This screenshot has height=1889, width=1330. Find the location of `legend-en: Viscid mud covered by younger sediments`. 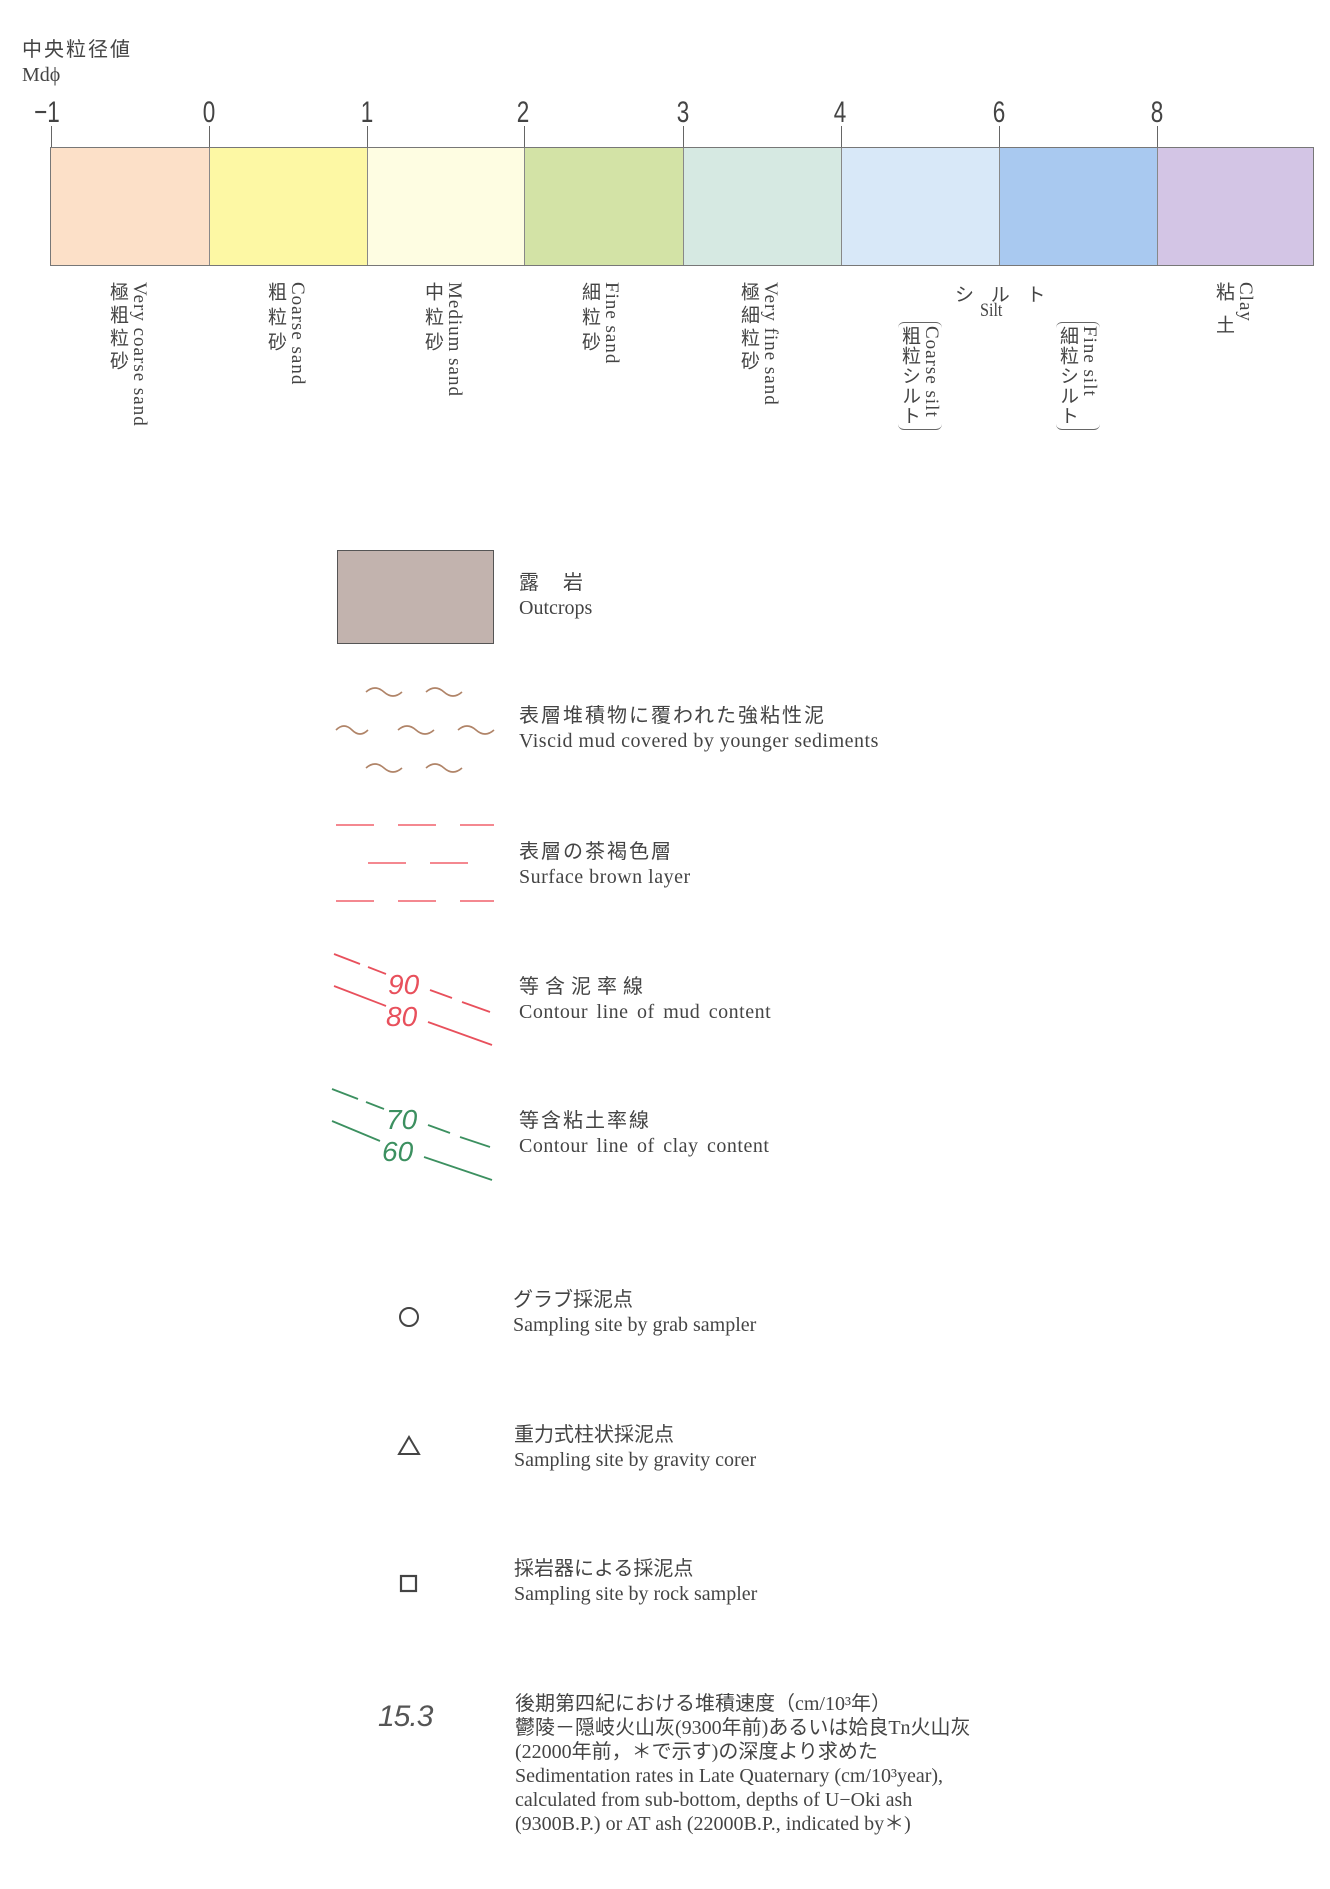

legend-en: Viscid mud covered by younger sediments is located at coordinates (699, 741).